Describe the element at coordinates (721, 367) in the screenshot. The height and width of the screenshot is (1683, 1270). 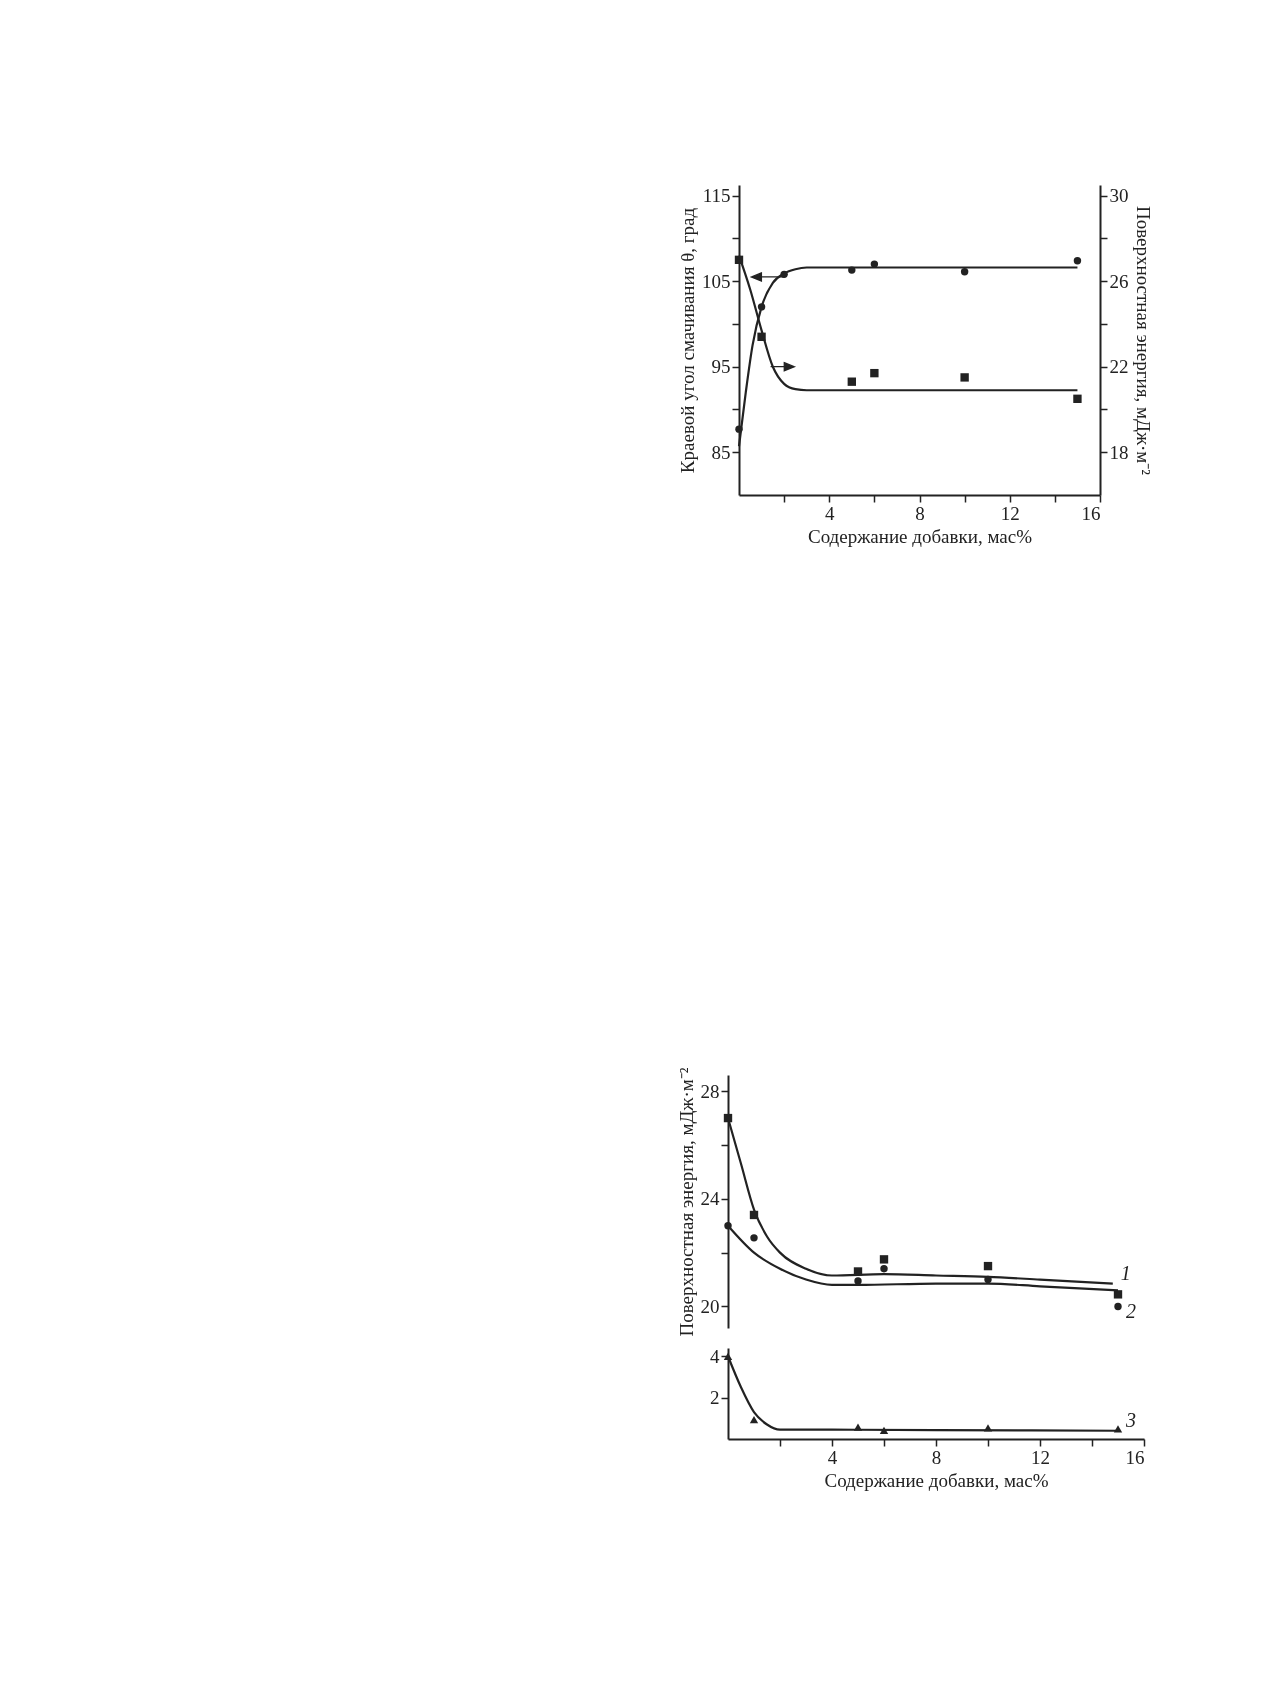
I see `y-tick-label: 95` at that location.